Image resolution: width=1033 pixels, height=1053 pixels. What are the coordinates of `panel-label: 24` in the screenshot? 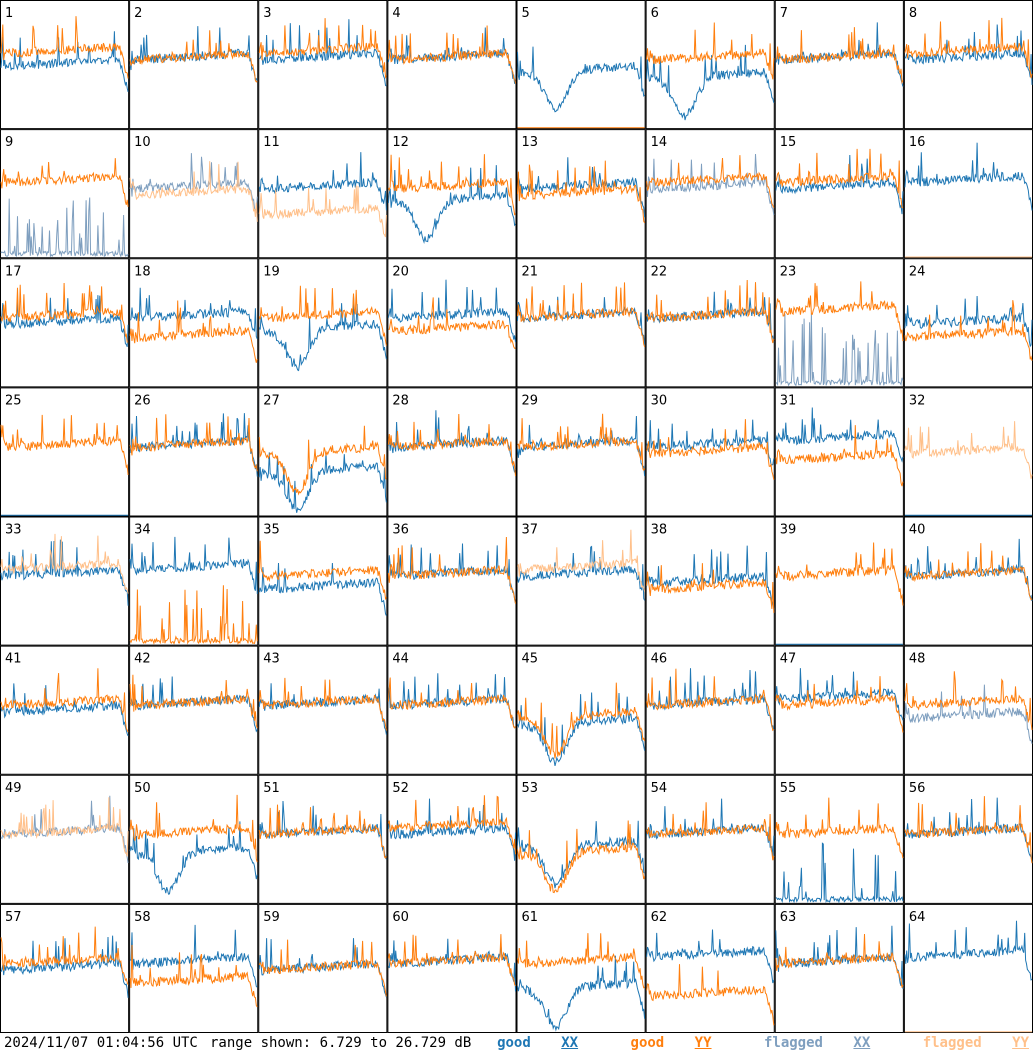 It's located at (917, 271).